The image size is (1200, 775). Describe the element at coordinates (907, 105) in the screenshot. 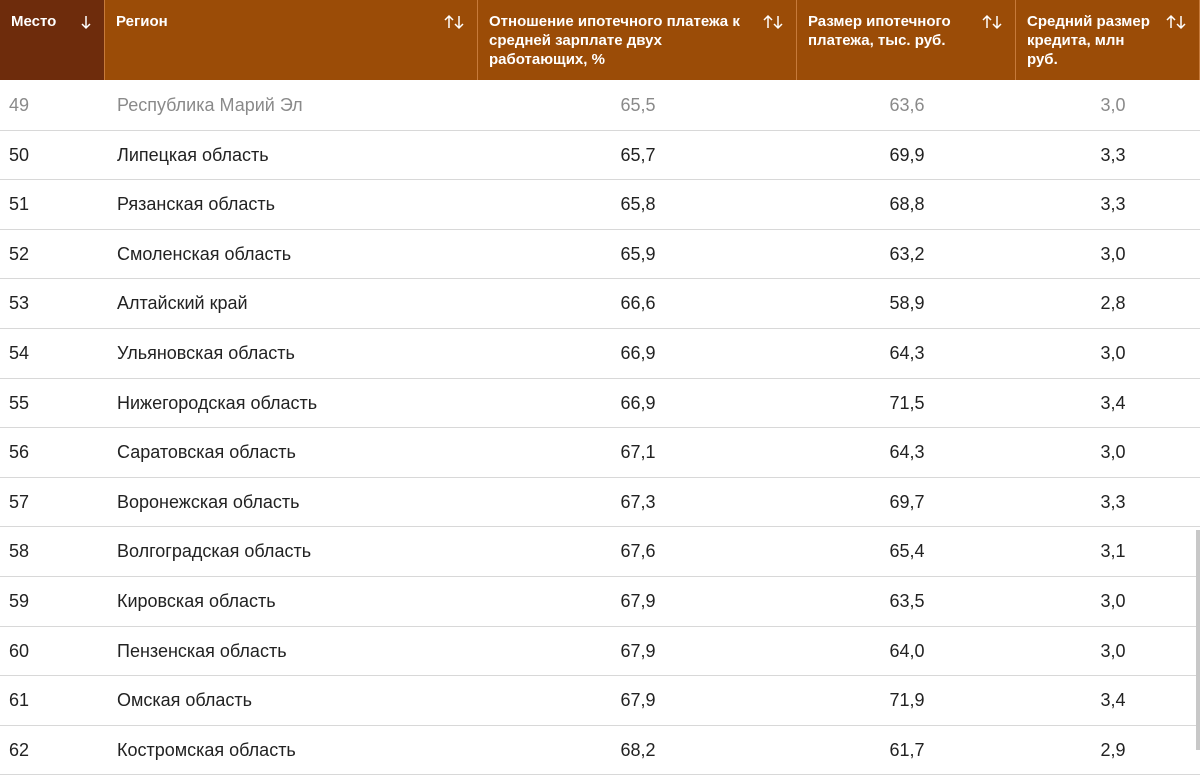

I see `value-cell: 63,6` at that location.